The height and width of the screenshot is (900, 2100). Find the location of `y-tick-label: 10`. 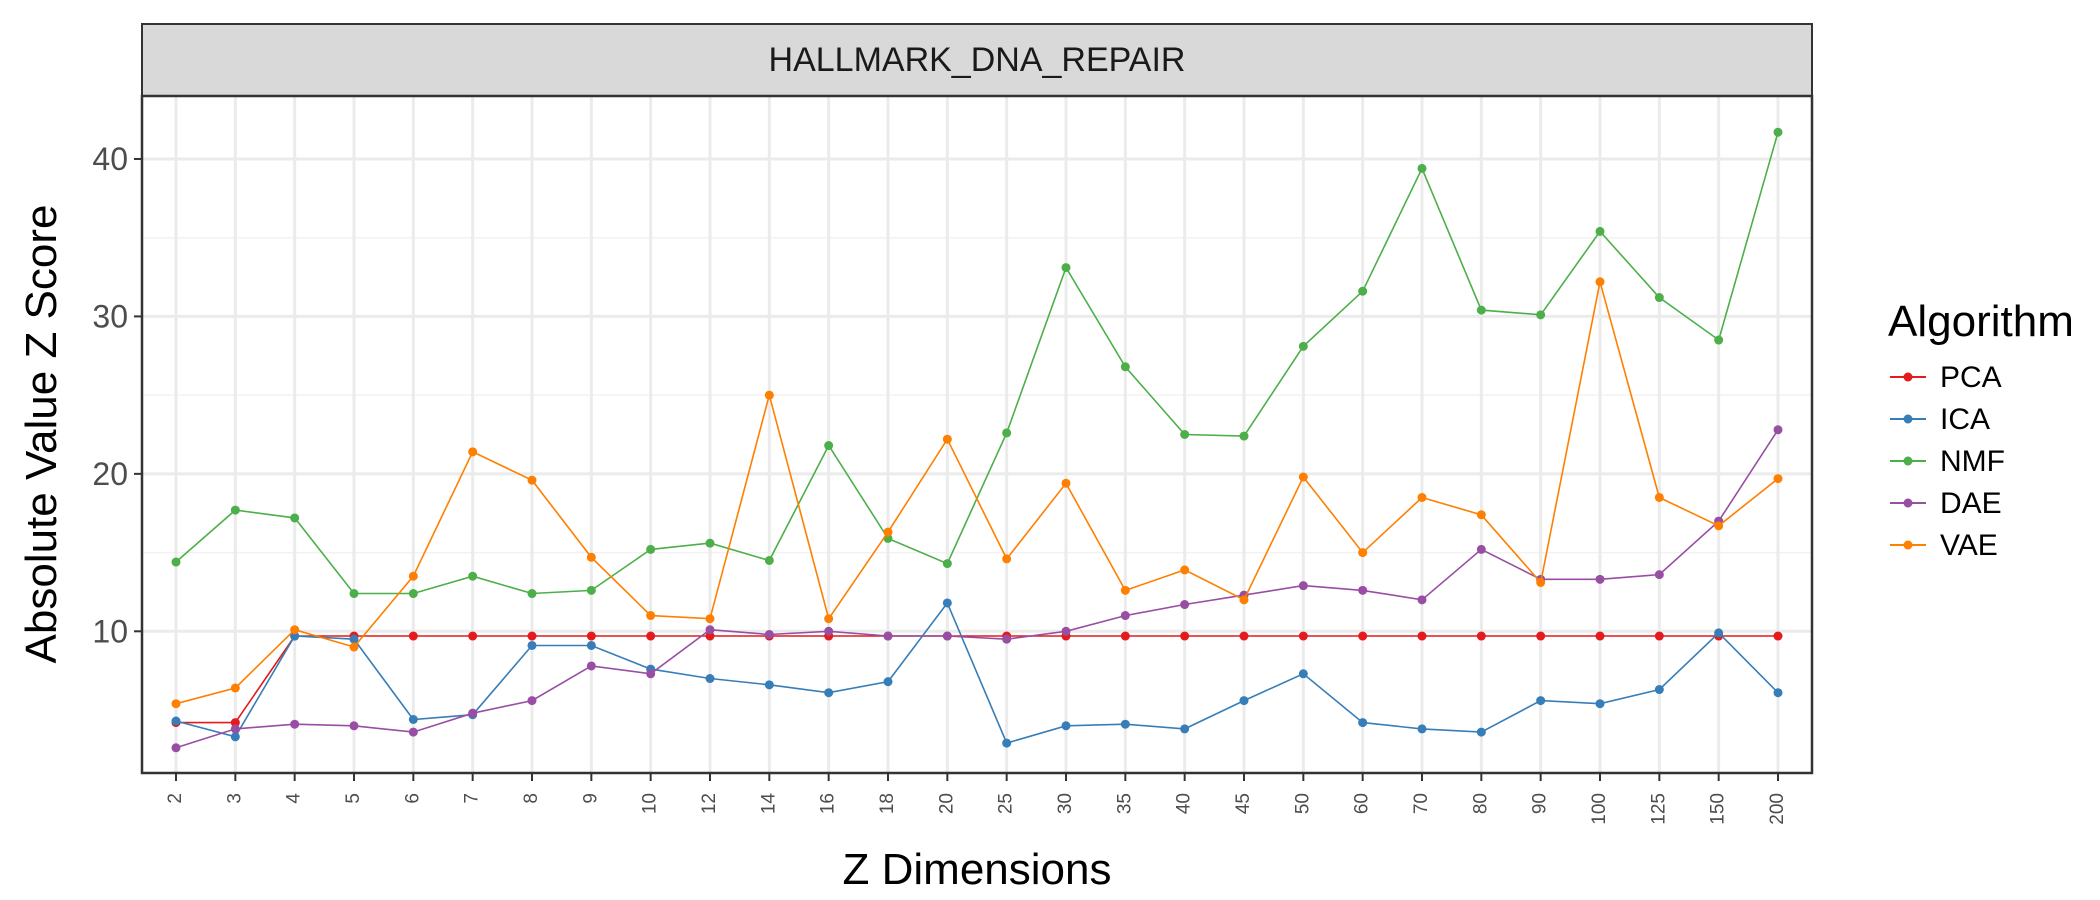

y-tick-label: 10 is located at coordinates (110, 631).